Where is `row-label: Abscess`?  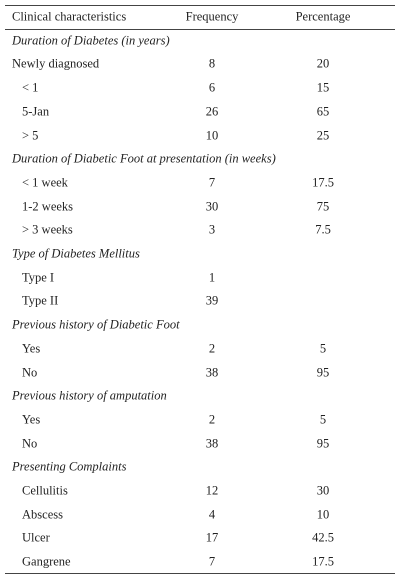 row-label: Abscess is located at coordinates (42, 514).